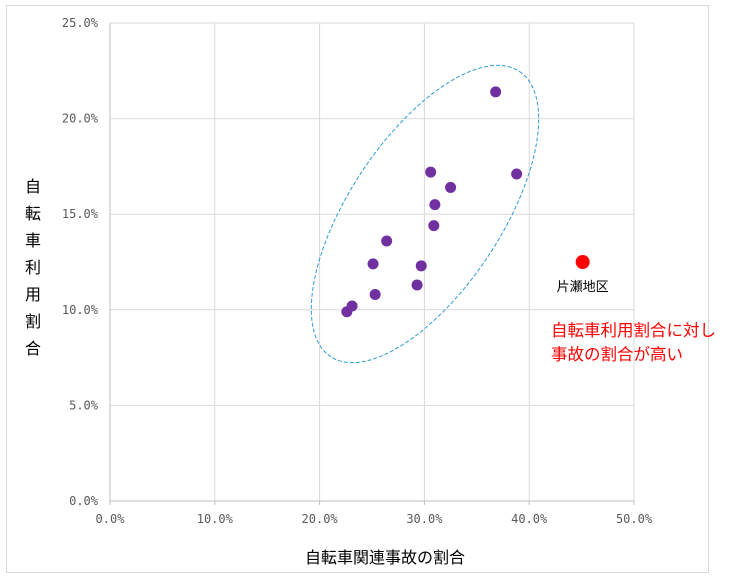  I want to click on y-axis-label-char: 車, so click(33, 240).